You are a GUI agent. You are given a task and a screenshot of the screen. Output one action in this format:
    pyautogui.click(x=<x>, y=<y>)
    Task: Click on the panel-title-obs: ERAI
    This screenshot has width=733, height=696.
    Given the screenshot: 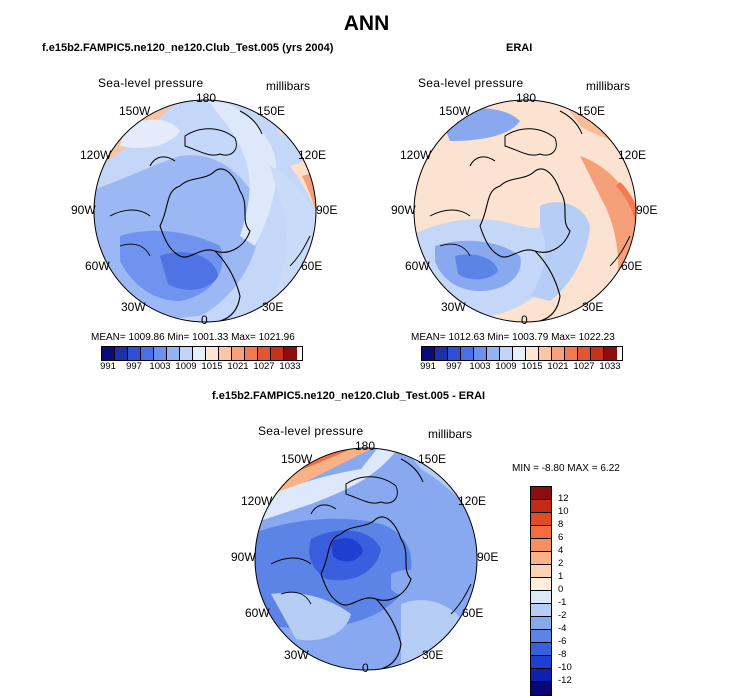 What is the action you would take?
    pyautogui.click(x=519, y=48)
    